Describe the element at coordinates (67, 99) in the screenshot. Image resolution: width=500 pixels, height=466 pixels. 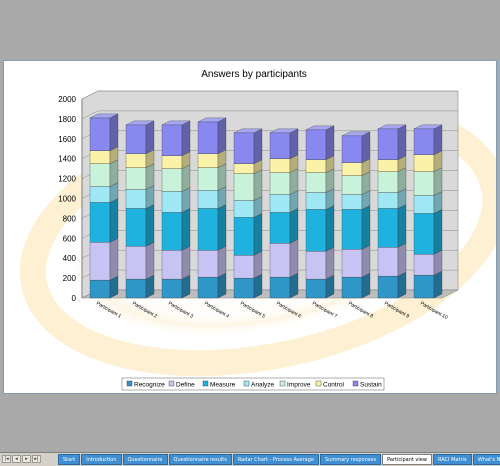
I see `y-tick-label: 2000` at that location.